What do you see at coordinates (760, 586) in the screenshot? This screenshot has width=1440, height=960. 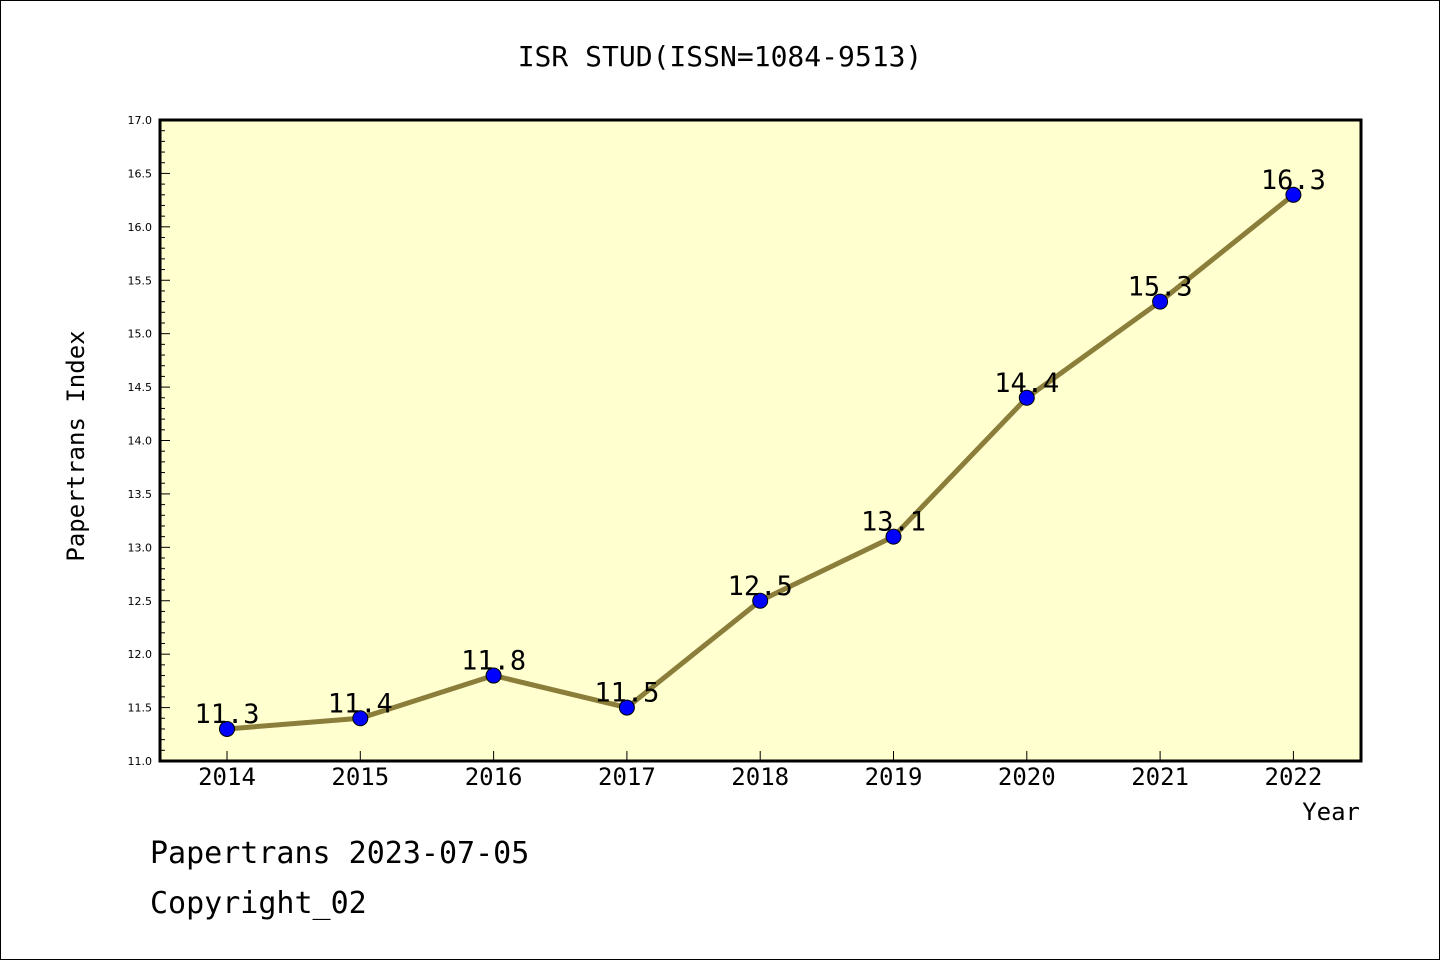 I see `data-label: 12.5` at bounding box center [760, 586].